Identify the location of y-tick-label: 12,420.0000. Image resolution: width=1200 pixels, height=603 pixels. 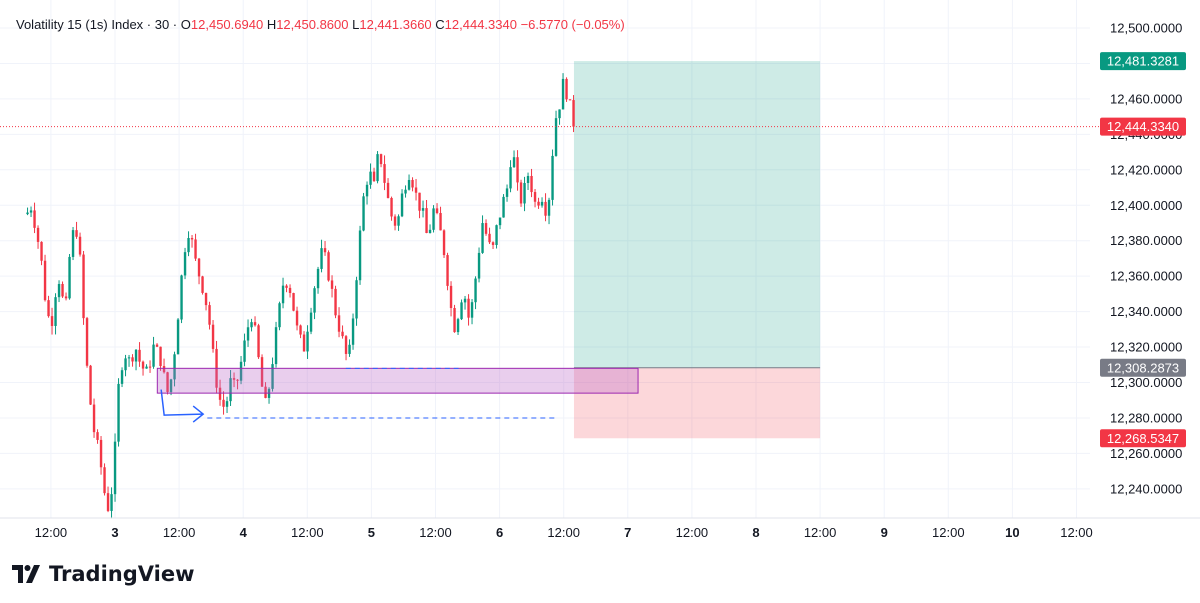
(1146, 169).